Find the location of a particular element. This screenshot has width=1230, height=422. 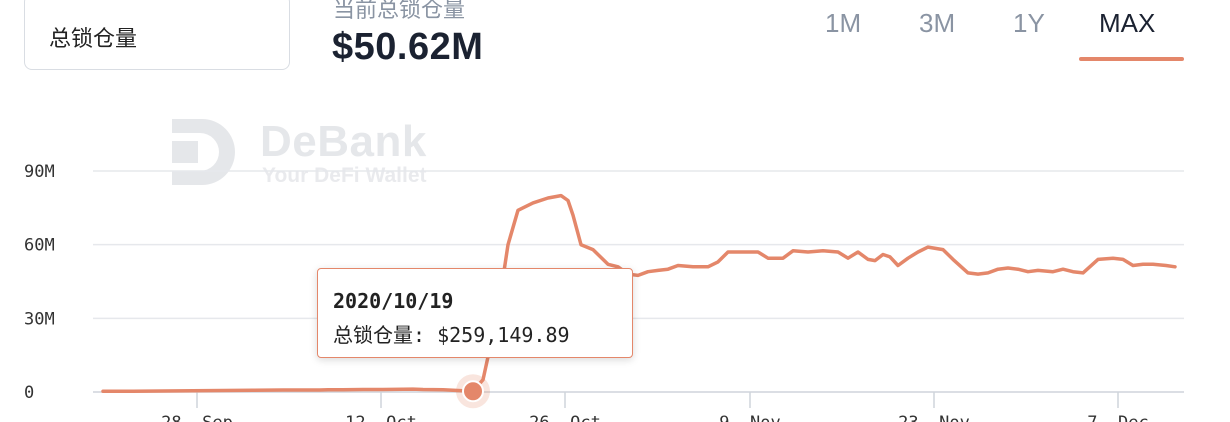

chart-tooltip: 2020/10/19 总锁仓量: $259,149.89 is located at coordinates (475, 313).